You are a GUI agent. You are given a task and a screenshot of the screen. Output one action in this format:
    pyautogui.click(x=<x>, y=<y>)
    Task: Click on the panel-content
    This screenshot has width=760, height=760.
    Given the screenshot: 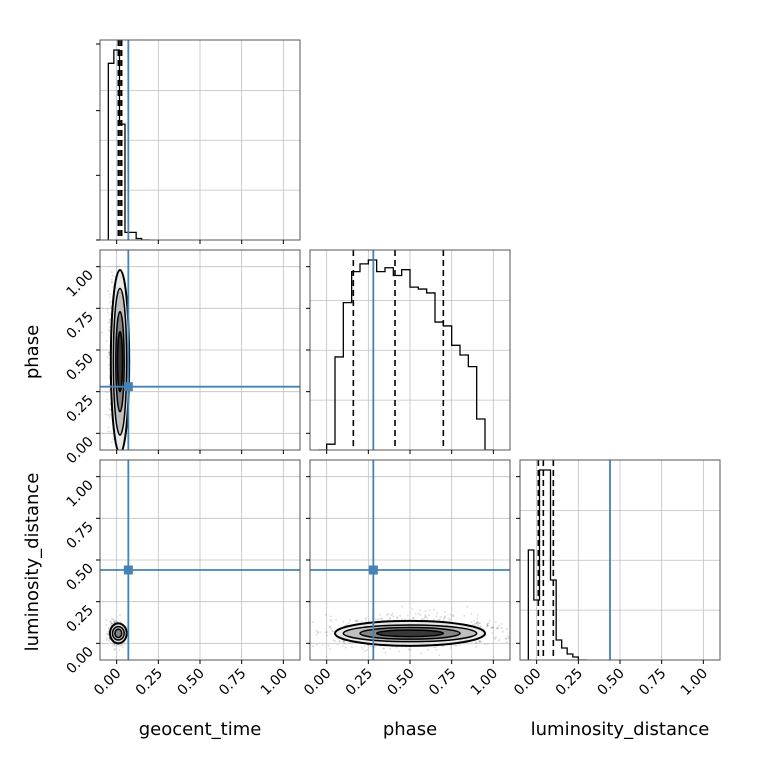 What is the action you would take?
    pyautogui.click(x=200, y=560)
    